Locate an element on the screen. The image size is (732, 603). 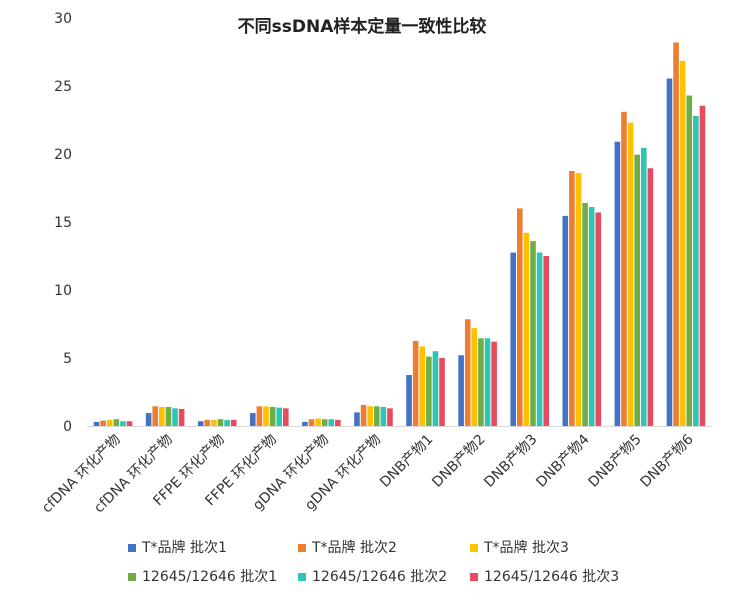
y-tick-labels: 0 5 10 15 20 25 30 is located at coordinates (63, 223).